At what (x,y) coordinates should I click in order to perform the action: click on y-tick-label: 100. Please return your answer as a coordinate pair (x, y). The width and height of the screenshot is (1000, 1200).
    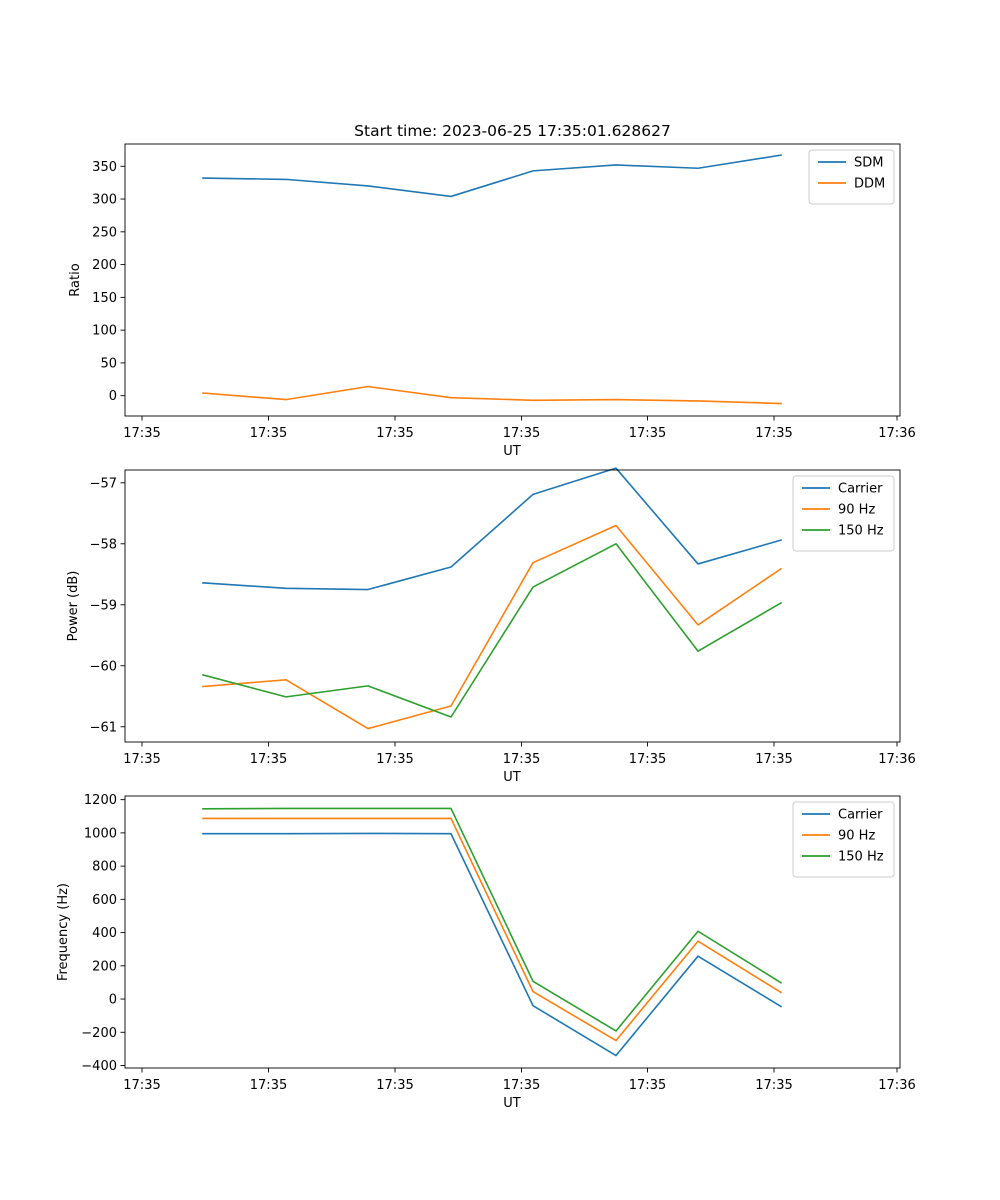
    Looking at the image, I should click on (104, 331).